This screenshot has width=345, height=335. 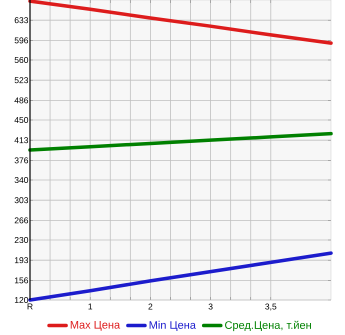 I want to click on y-tick-label: 596, so click(x=21, y=40).